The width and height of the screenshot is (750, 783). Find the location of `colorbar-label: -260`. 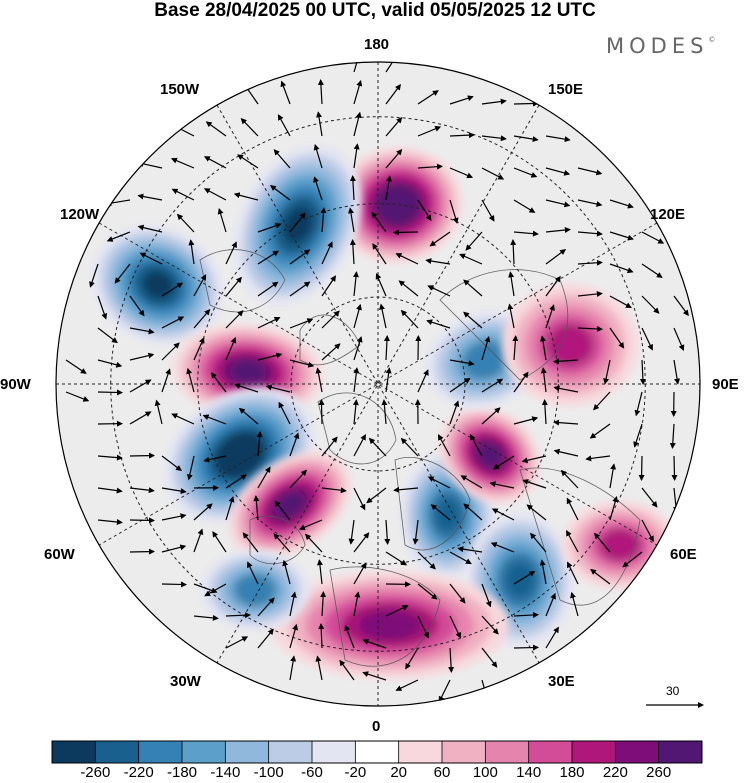

colorbar-label: -260 is located at coordinates (95, 772).